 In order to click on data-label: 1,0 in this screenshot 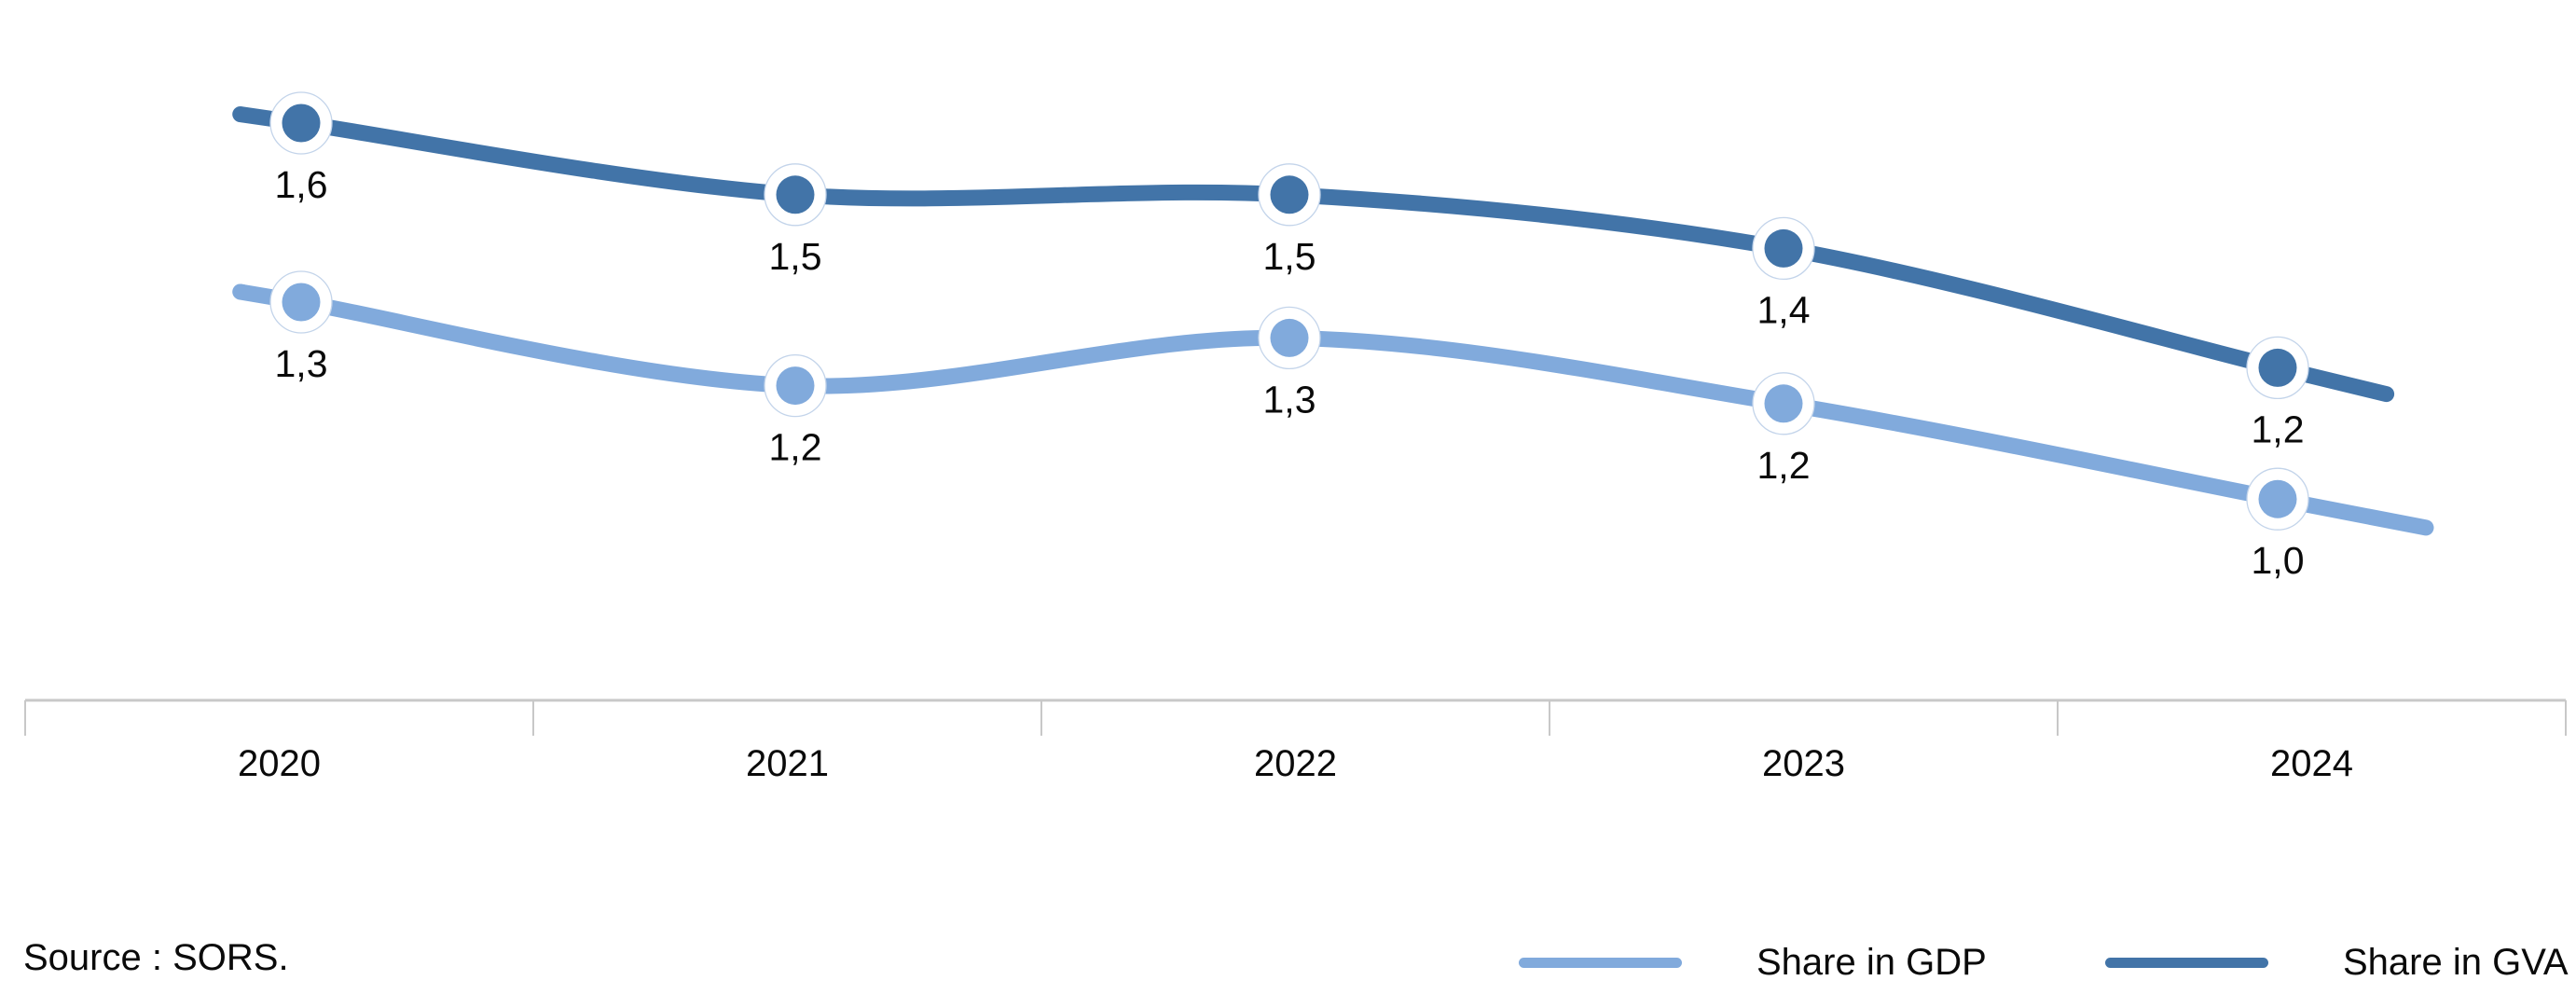, I will do `click(2278, 560)`.